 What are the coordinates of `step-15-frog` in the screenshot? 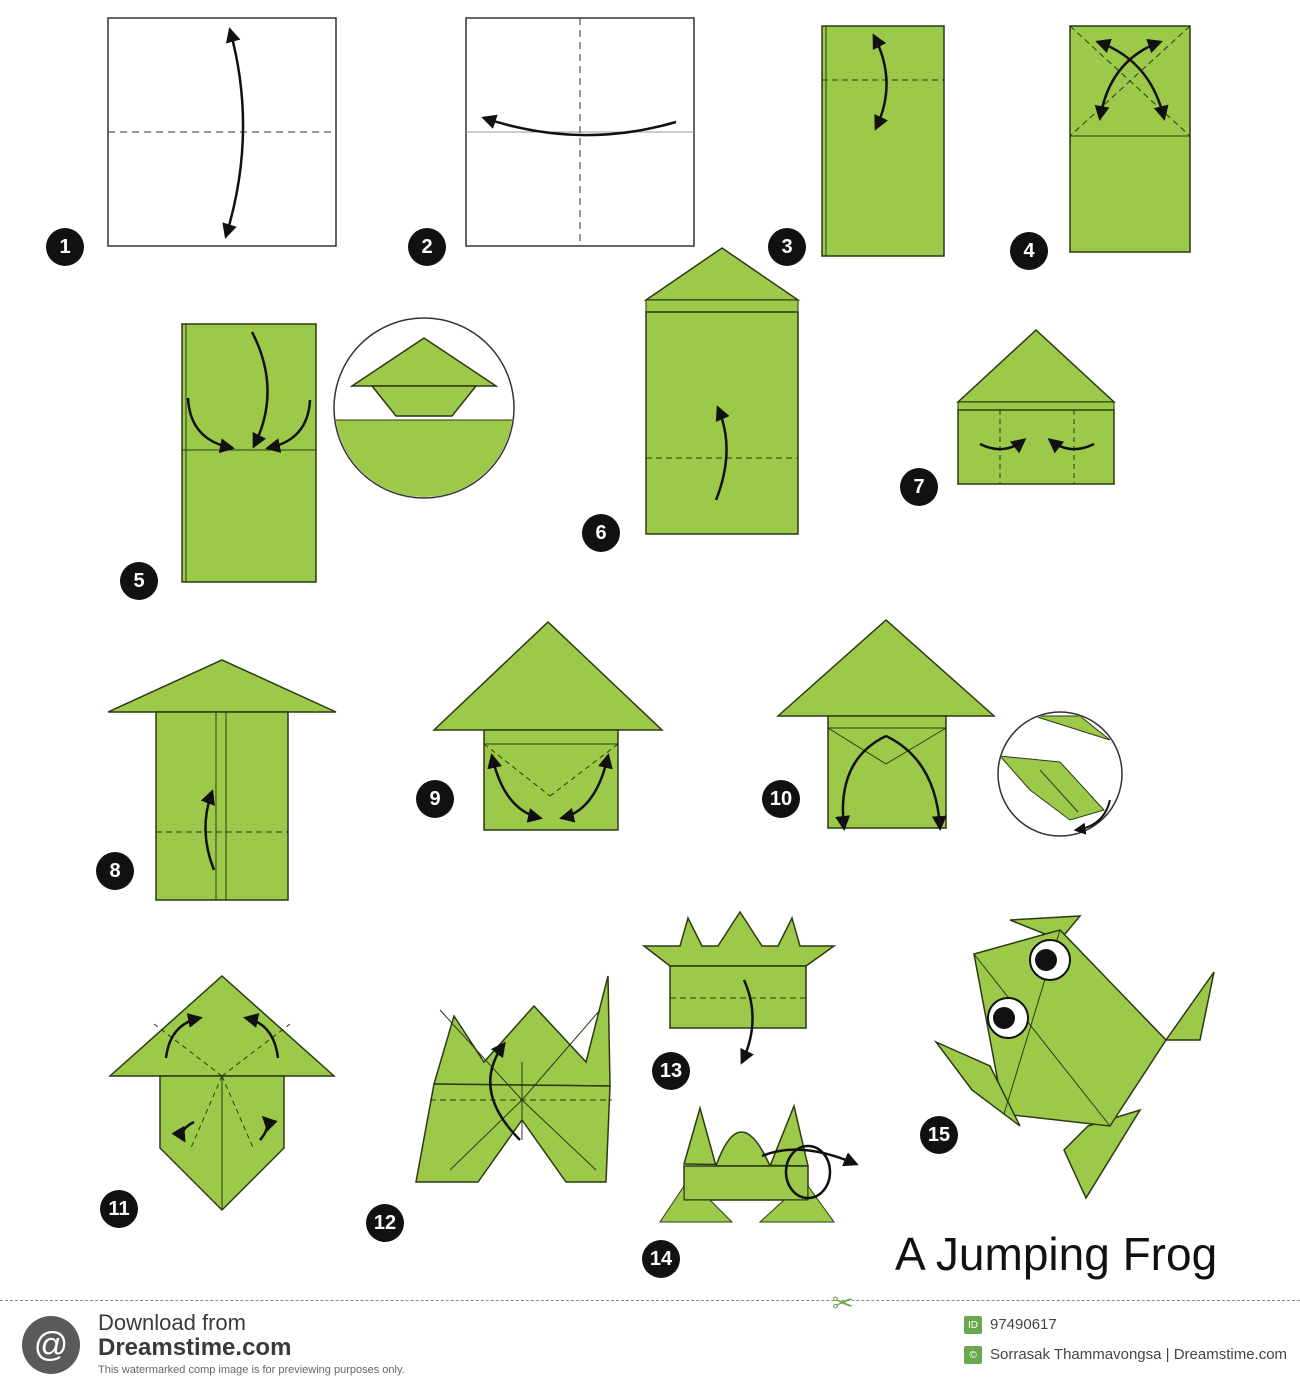 It's located at (1074, 1057).